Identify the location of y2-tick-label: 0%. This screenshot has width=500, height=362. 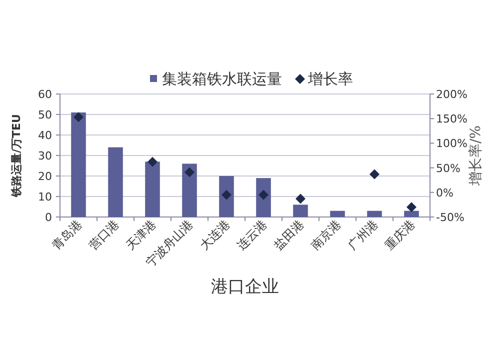
(445, 193).